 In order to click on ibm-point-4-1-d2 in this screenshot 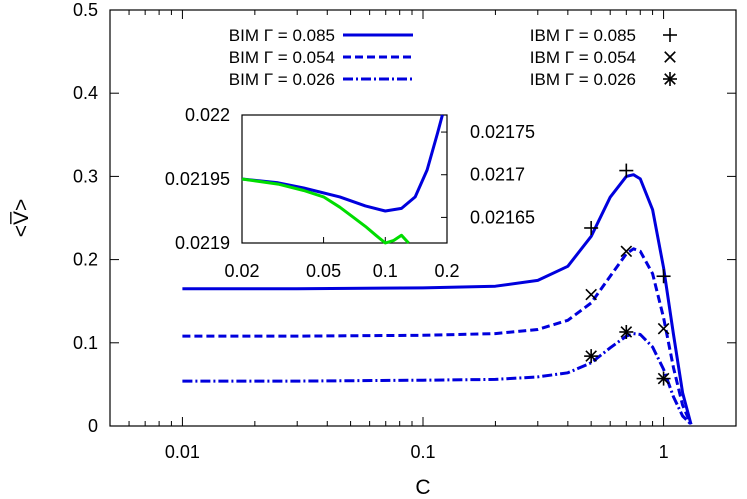, I will do `click(626, 251)`.